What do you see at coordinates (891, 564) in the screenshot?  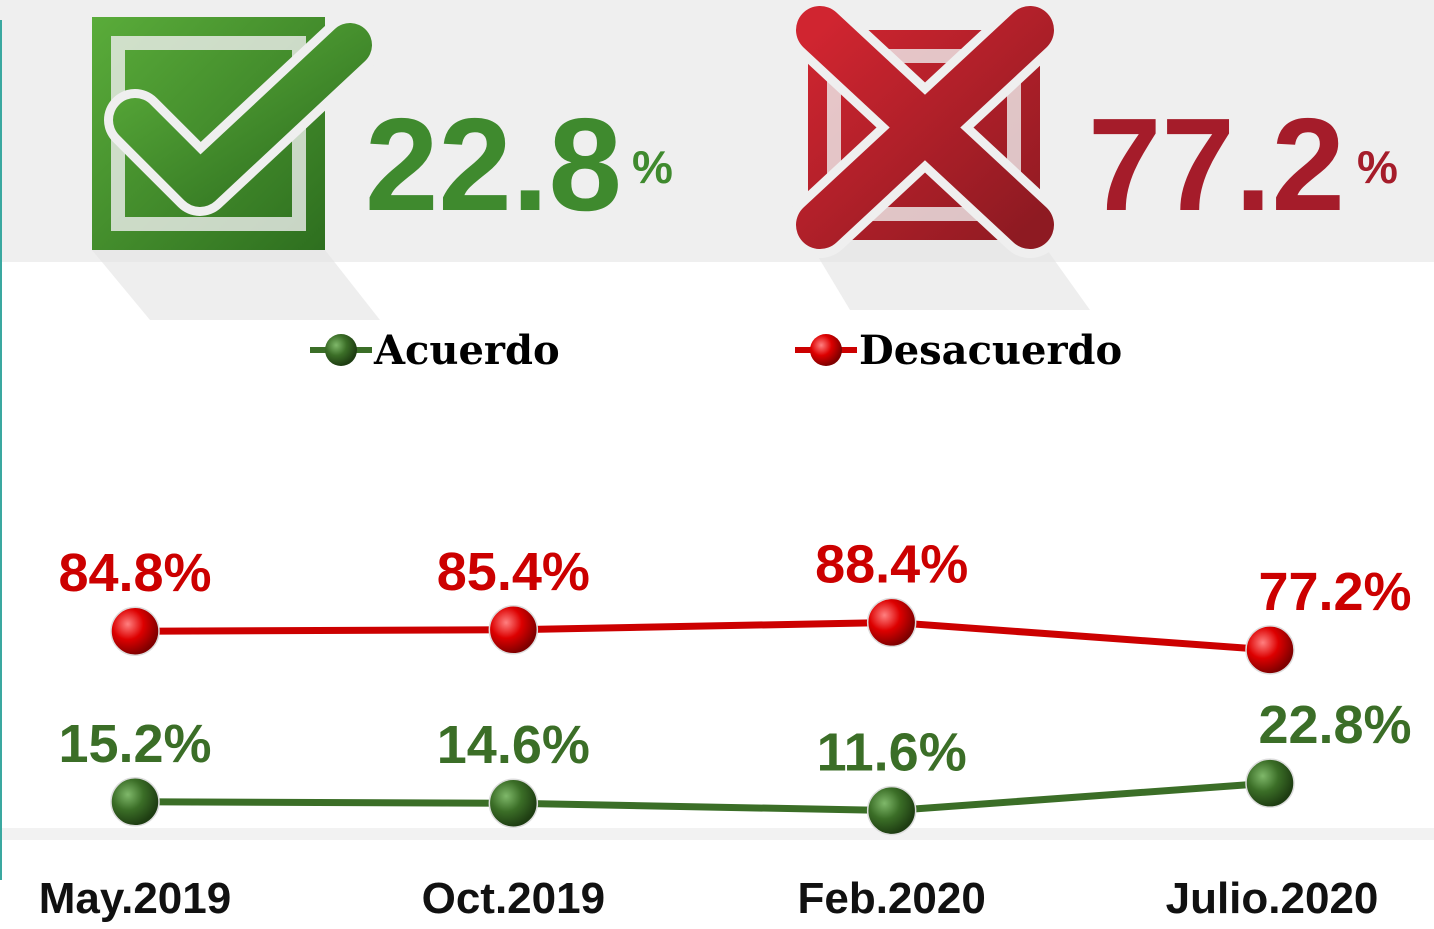 I see `value-label: 88.4%` at bounding box center [891, 564].